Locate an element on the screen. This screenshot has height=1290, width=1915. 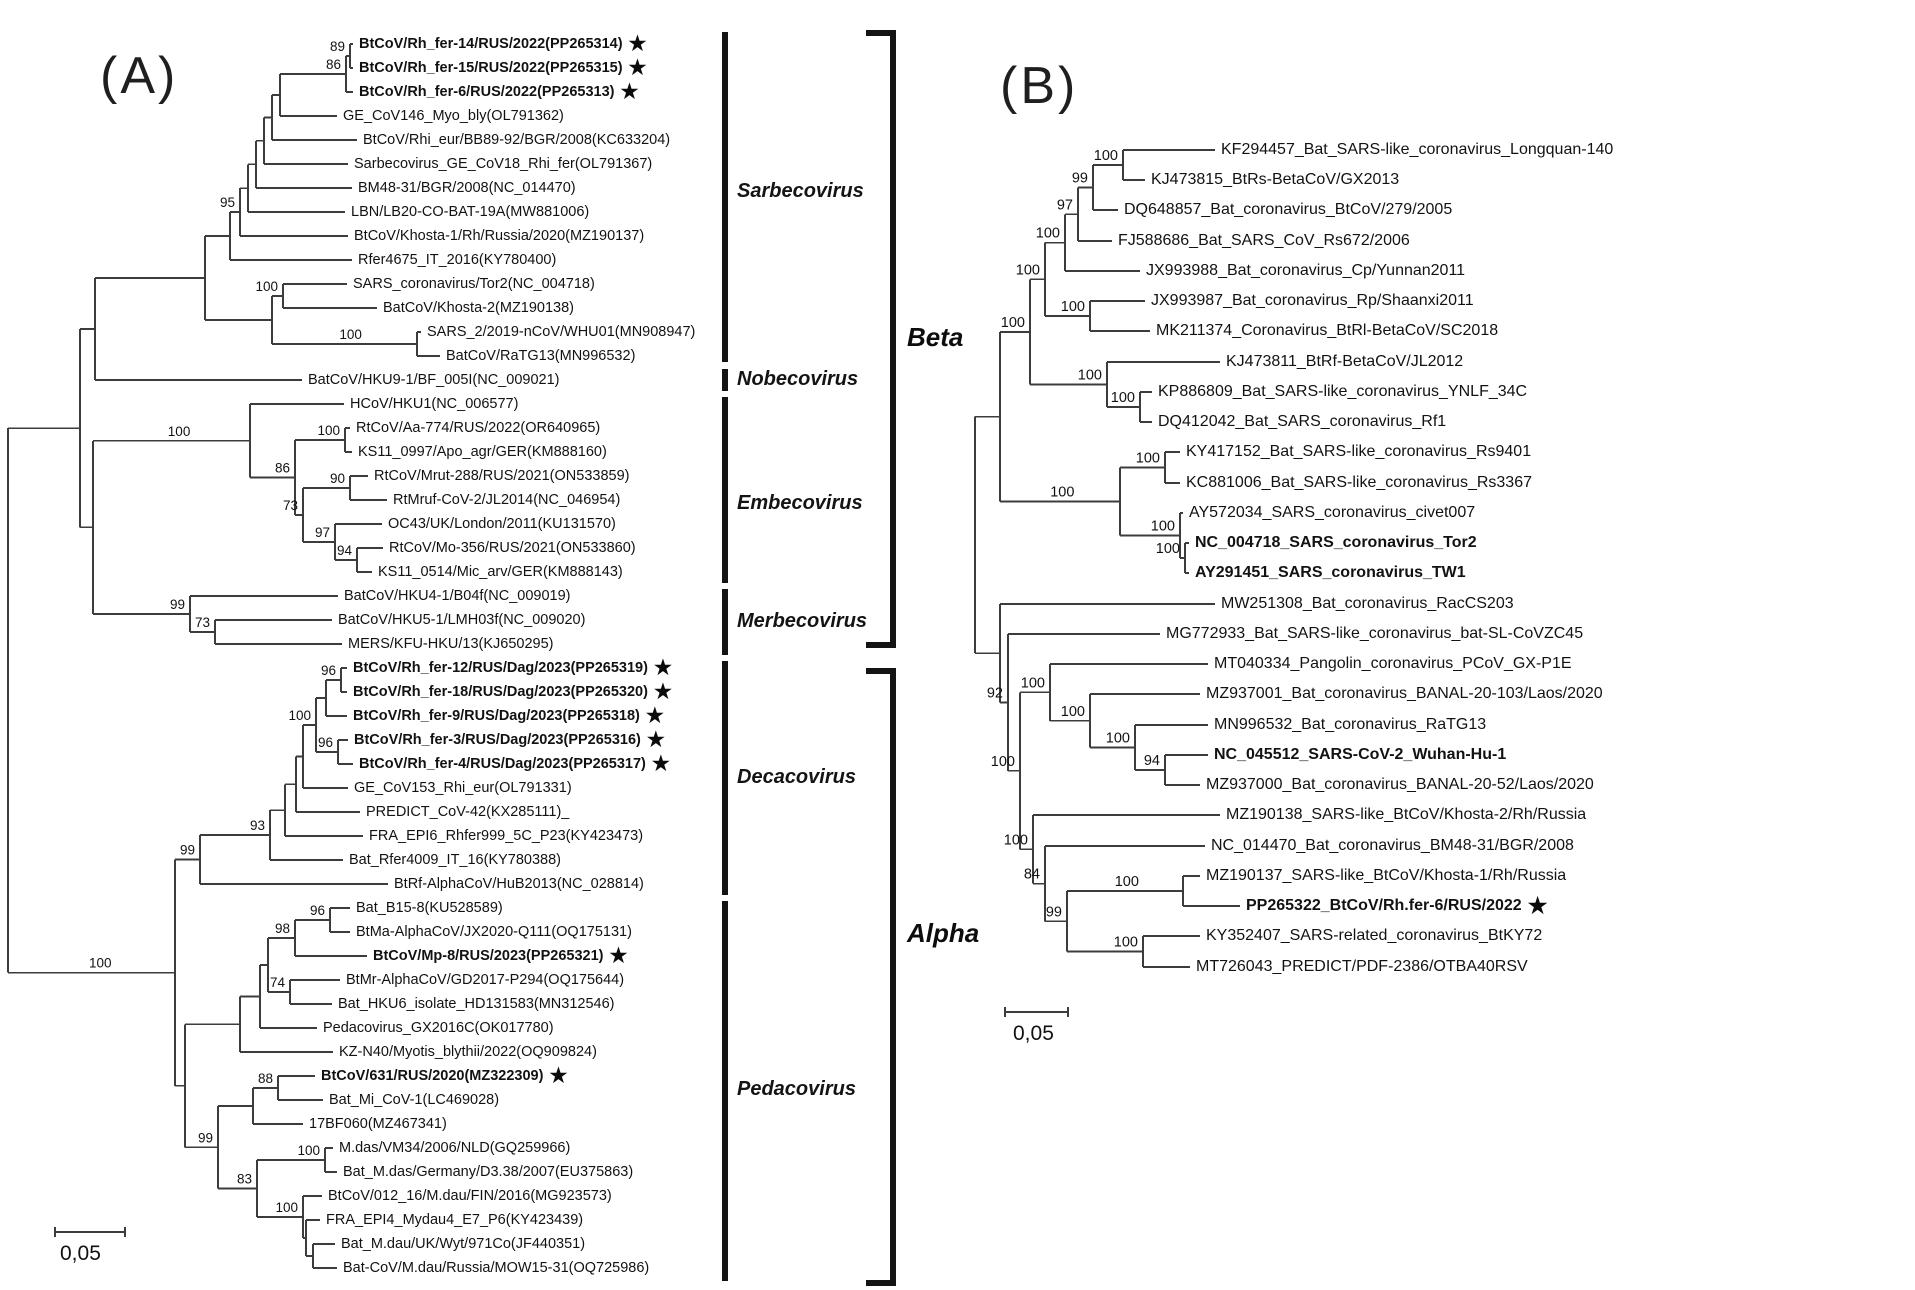
bootstrap-value: 84 is located at coordinates (1032, 875).